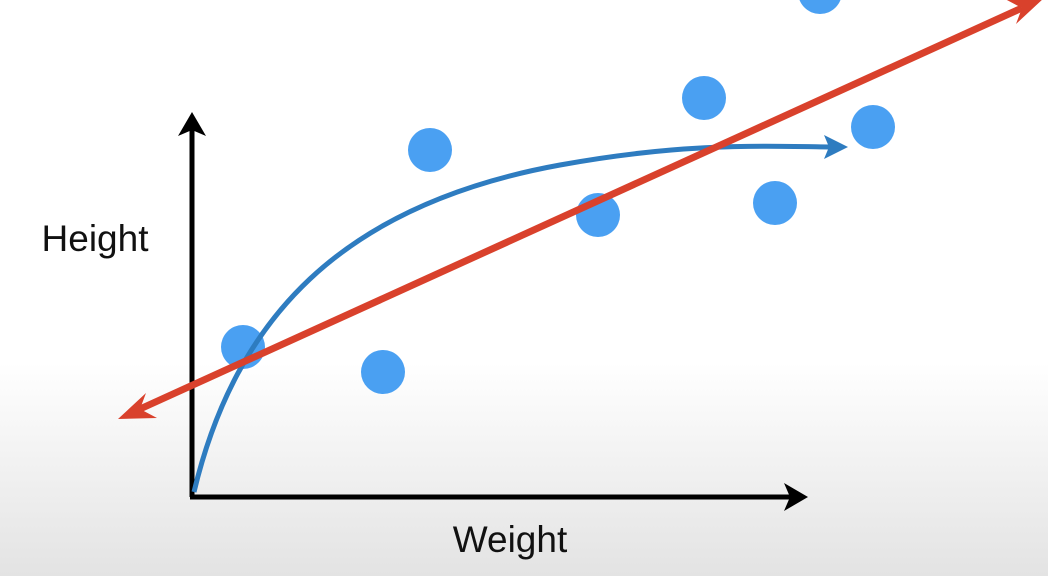 The image size is (1048, 576). Describe the element at coordinates (510, 539) in the screenshot. I see `x-axis-label: Weight` at that location.